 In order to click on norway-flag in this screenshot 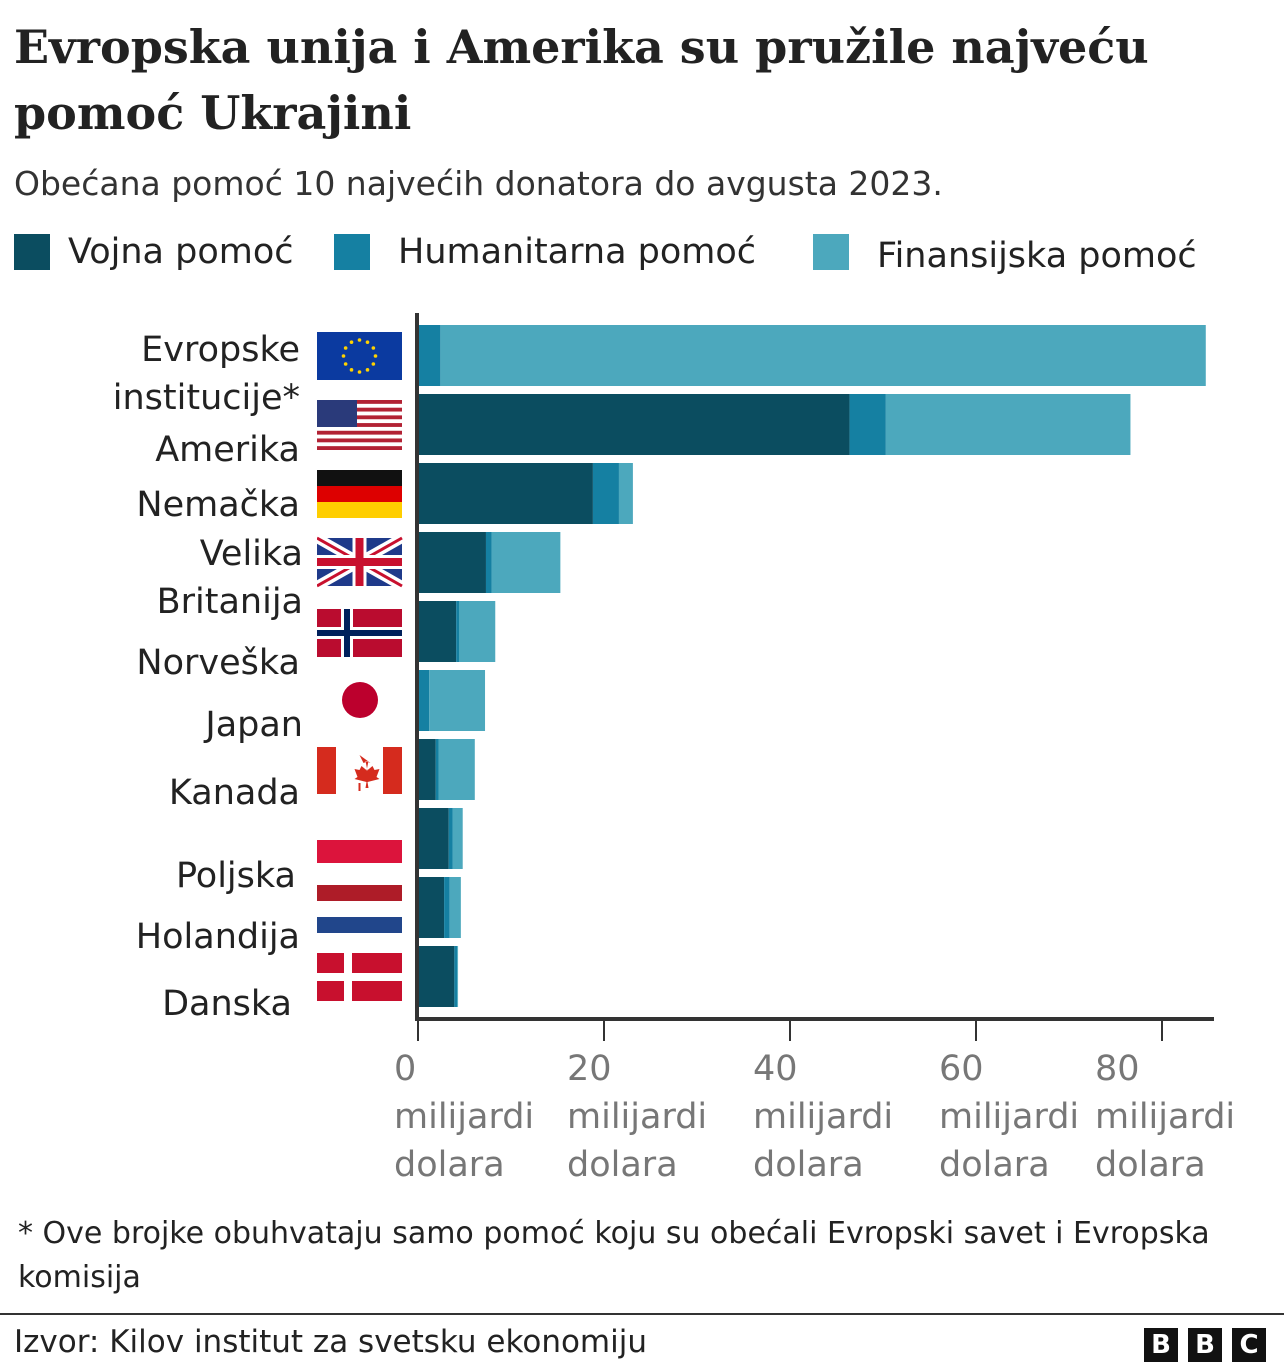, I will do `click(359, 633)`.